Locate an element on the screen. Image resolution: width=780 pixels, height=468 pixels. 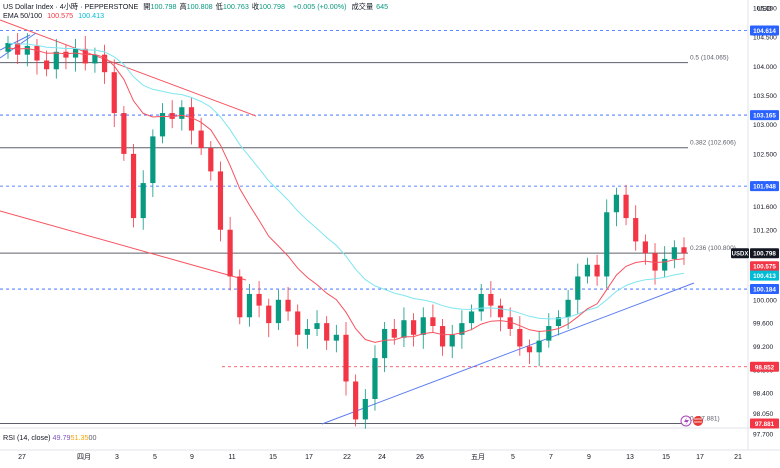
channel-lower-line is located at coordinates (123, 245).